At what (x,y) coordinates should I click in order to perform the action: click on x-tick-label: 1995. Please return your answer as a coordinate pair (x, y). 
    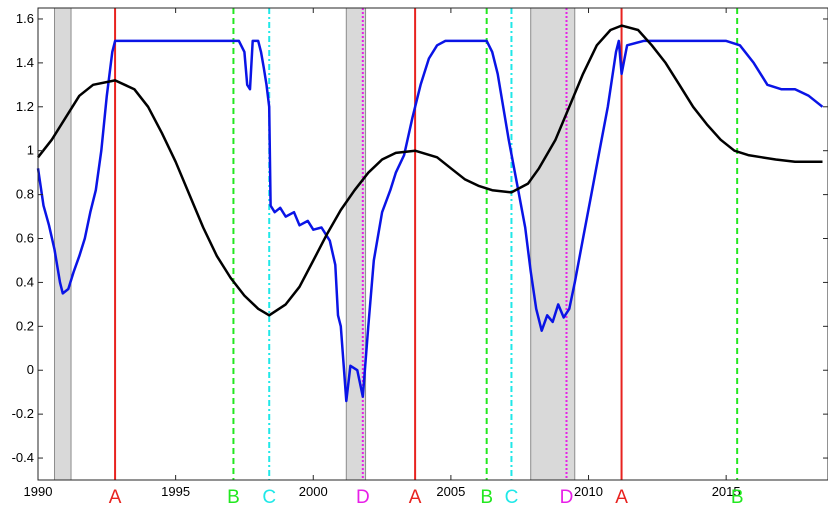
    Looking at the image, I should click on (175, 491).